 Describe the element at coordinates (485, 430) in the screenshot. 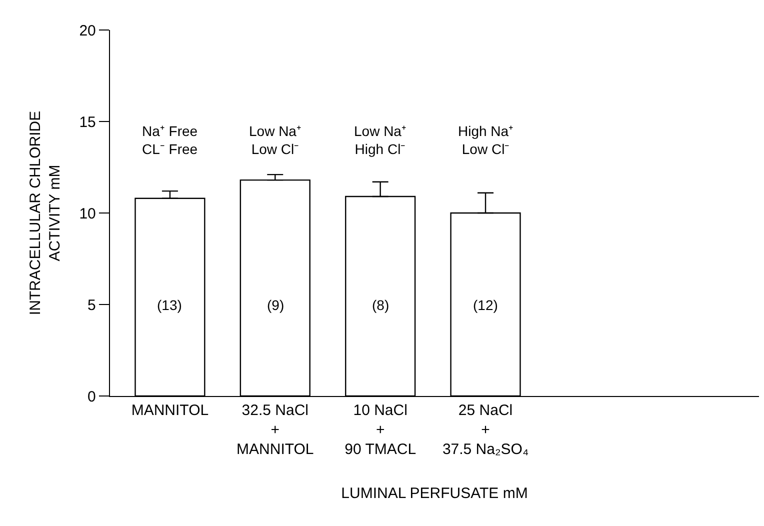

I see `x-tick-label: 25 NaCl + 37.5 Na₂SO₄` at that location.